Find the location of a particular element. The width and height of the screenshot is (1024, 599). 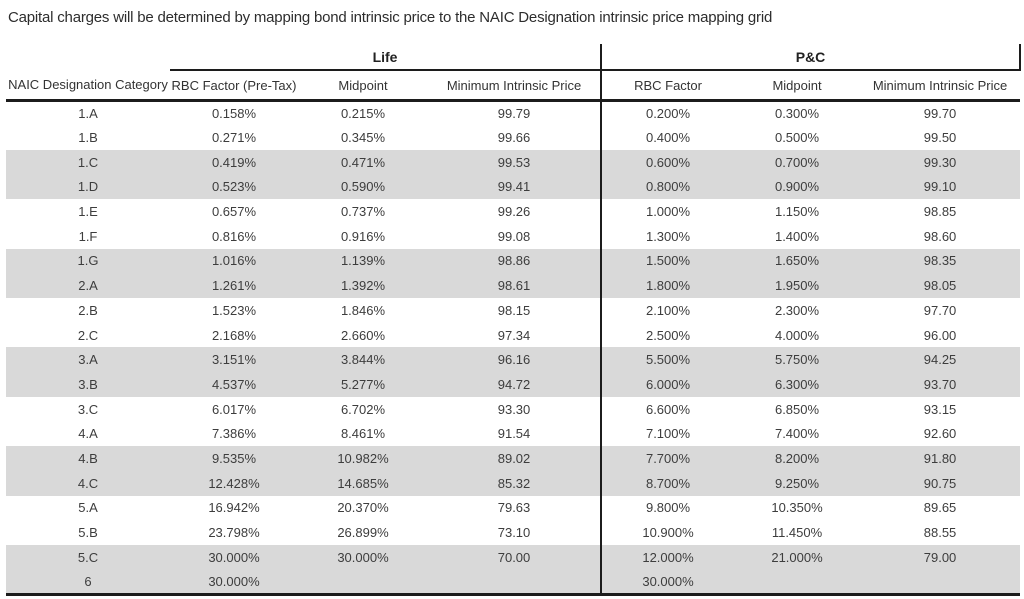

table-cell: 5.277% is located at coordinates (363, 384).